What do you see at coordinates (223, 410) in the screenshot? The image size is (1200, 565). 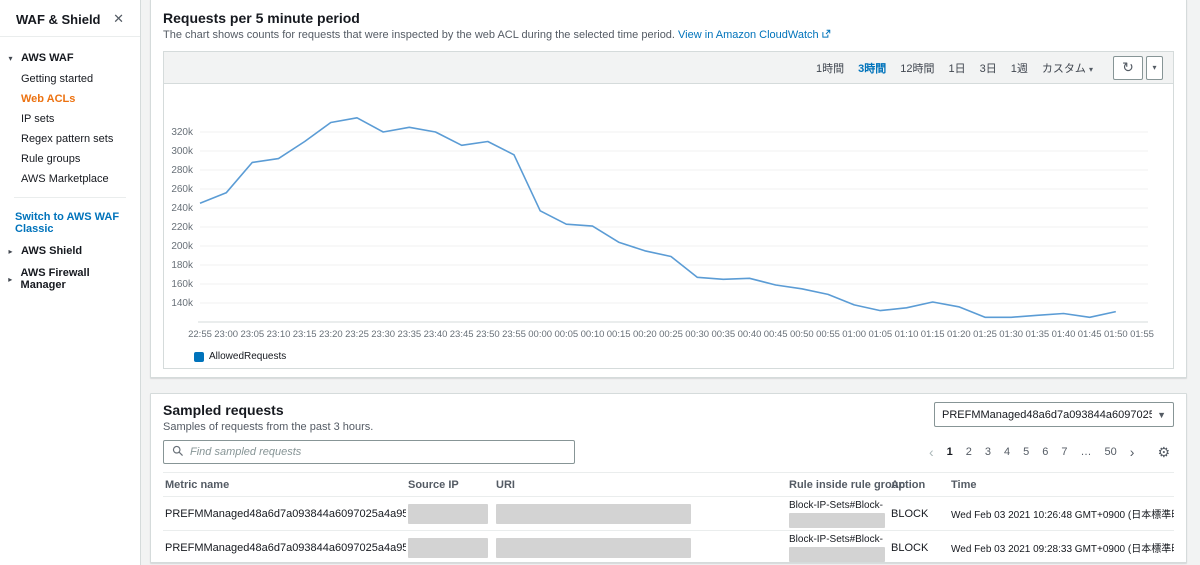 I see `sampled-title: Sampled requests` at bounding box center [223, 410].